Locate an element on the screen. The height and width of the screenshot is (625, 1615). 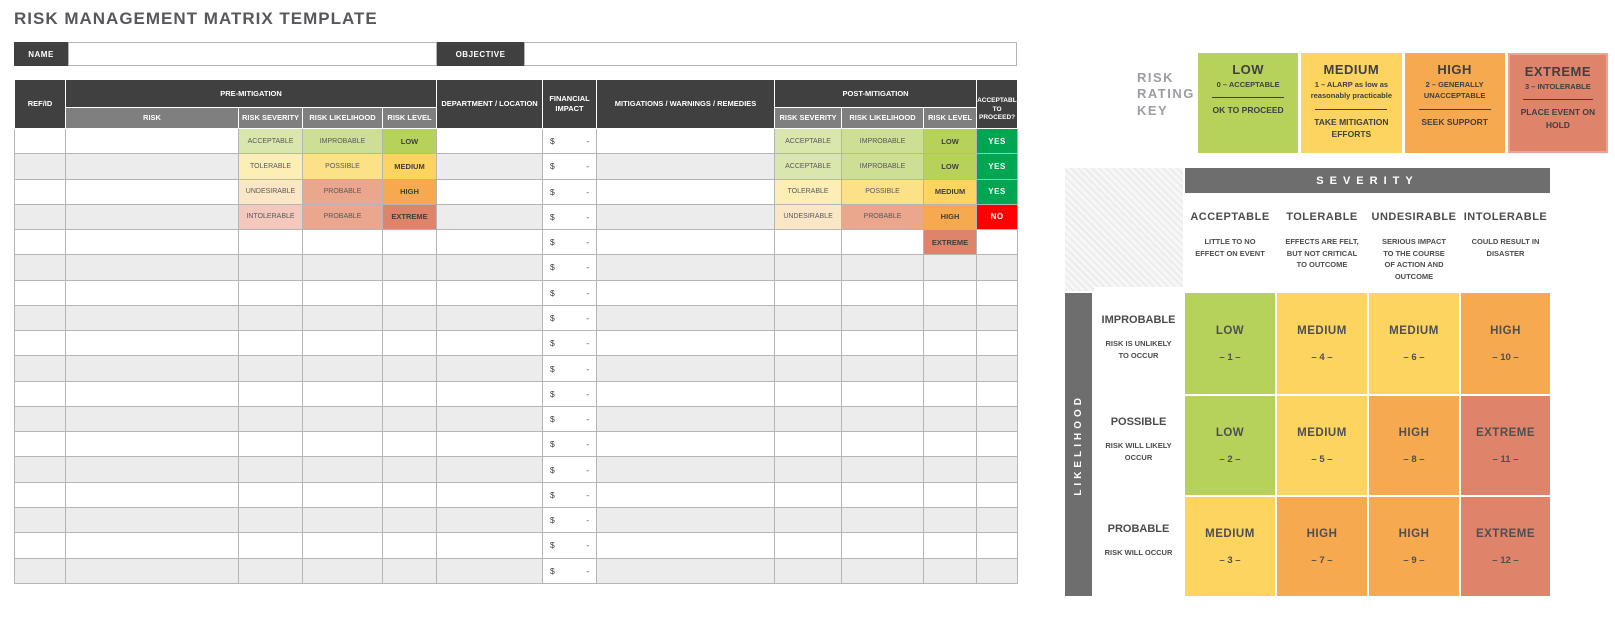
pre-risk-likelihood-cell: PROBABLE is located at coordinates (342, 217).